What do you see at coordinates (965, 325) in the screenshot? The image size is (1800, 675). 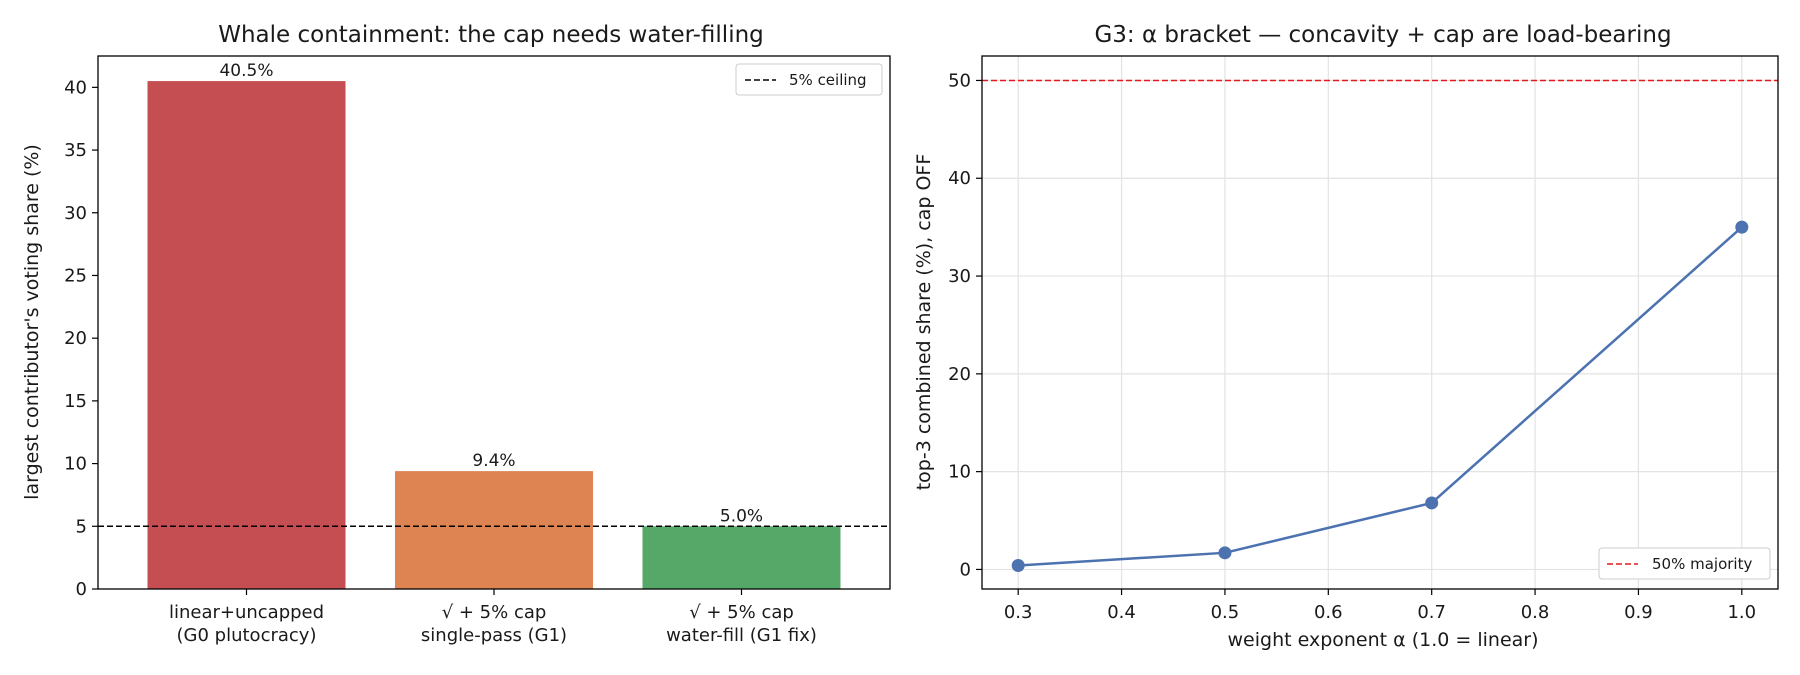 I see `line-chart-y-ticks: 0 10 20 30 40 50` at bounding box center [965, 325].